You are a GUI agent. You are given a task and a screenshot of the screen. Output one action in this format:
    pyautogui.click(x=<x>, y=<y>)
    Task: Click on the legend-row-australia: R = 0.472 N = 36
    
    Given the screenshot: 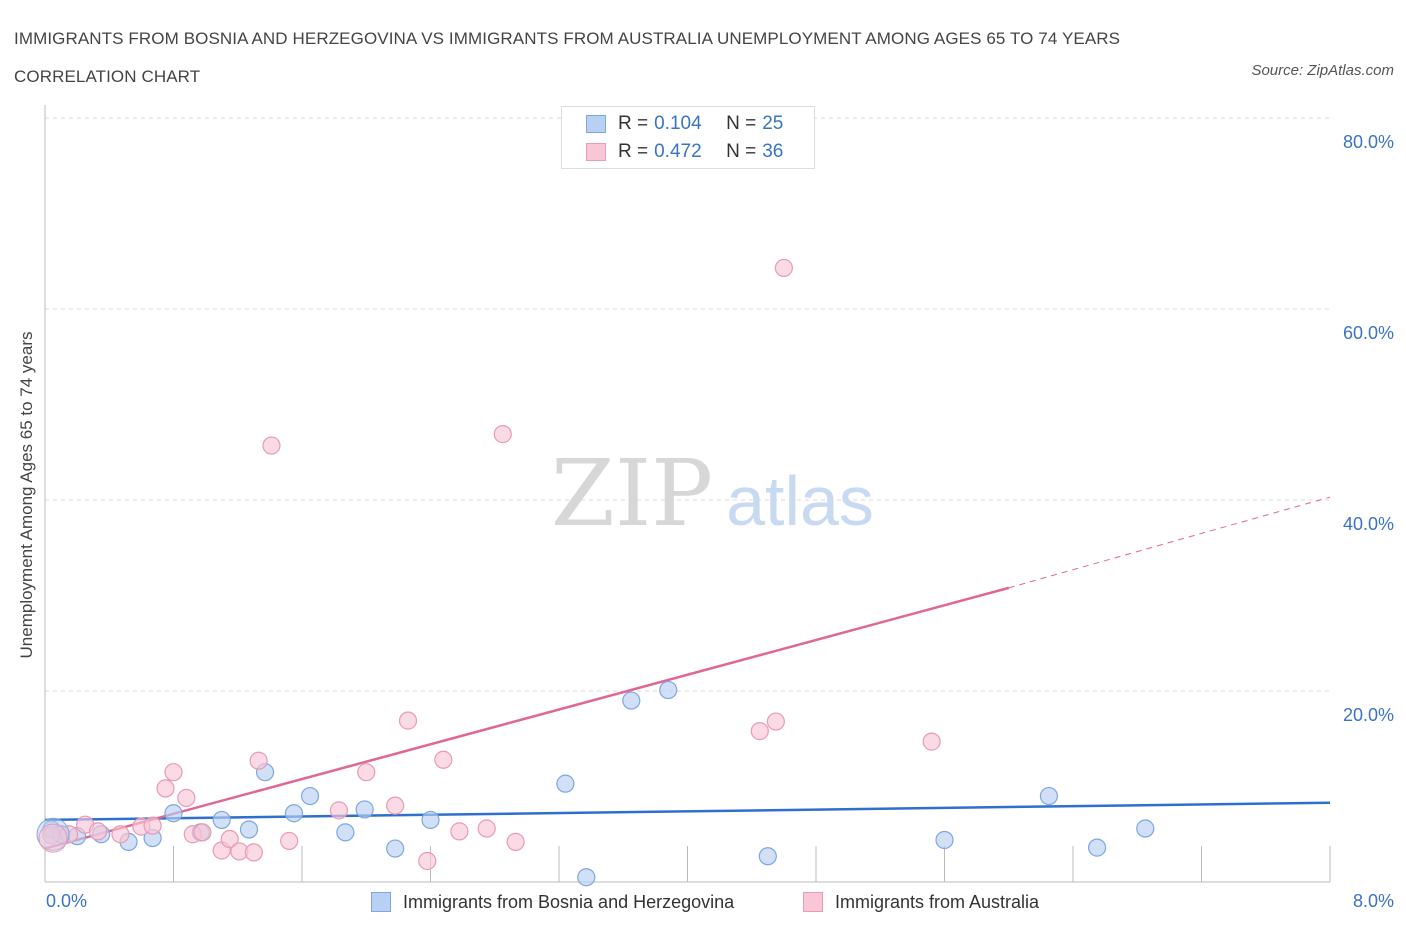 What is the action you would take?
    pyautogui.click(x=684, y=152)
    